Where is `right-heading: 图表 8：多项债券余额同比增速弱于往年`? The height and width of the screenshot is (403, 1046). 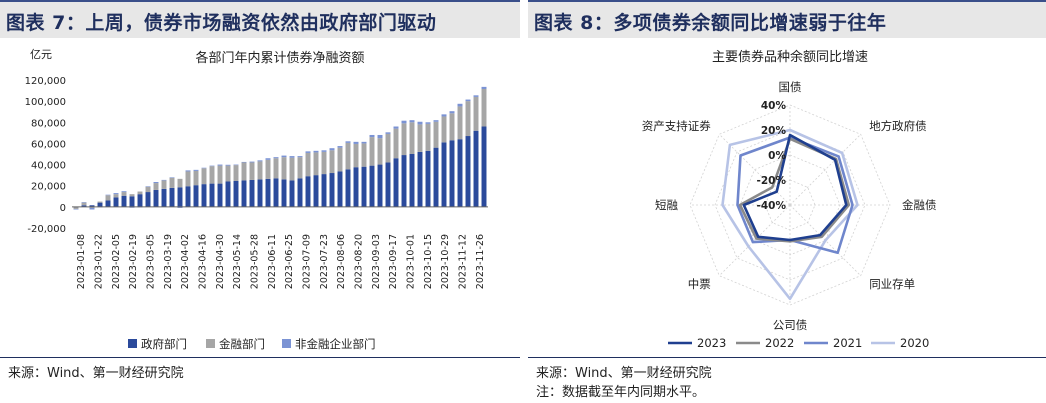 right-heading: 图表 8：多项债券余额同比增速弱于往年 is located at coordinates (710, 23).